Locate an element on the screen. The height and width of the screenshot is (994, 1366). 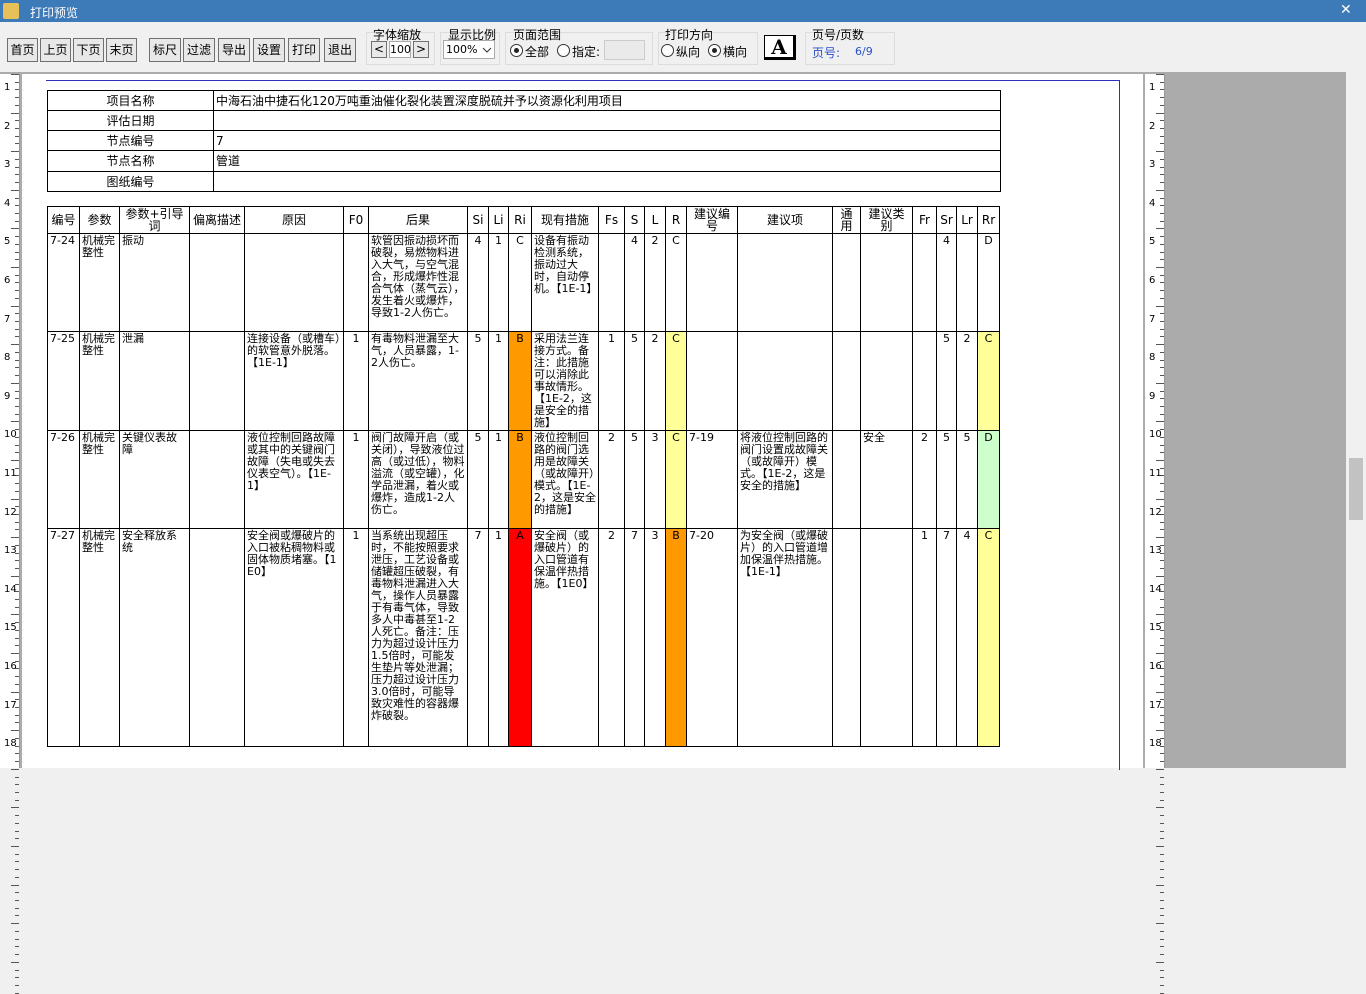
info-label: 项目名称 is located at coordinates (130, 100).